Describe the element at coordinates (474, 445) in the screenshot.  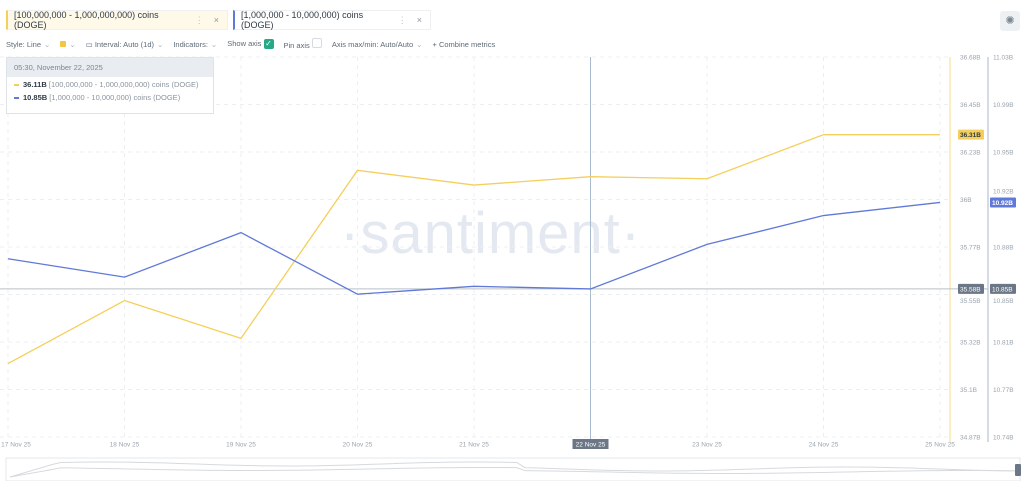
I see `x-axis-tick: 21 Nov 25` at that location.